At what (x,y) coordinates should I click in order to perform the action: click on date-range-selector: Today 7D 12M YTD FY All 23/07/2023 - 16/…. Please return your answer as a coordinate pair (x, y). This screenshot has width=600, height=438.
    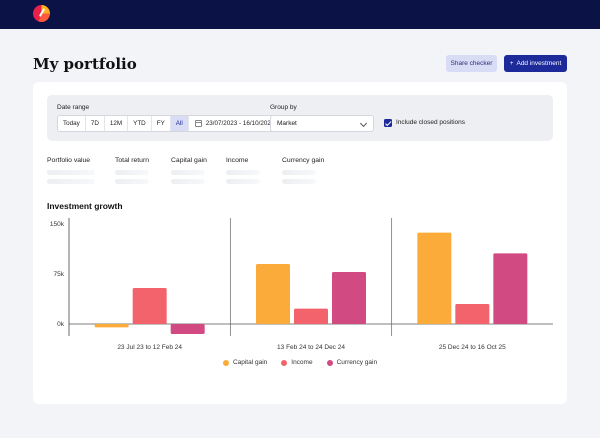
    Looking at the image, I should click on (169, 123).